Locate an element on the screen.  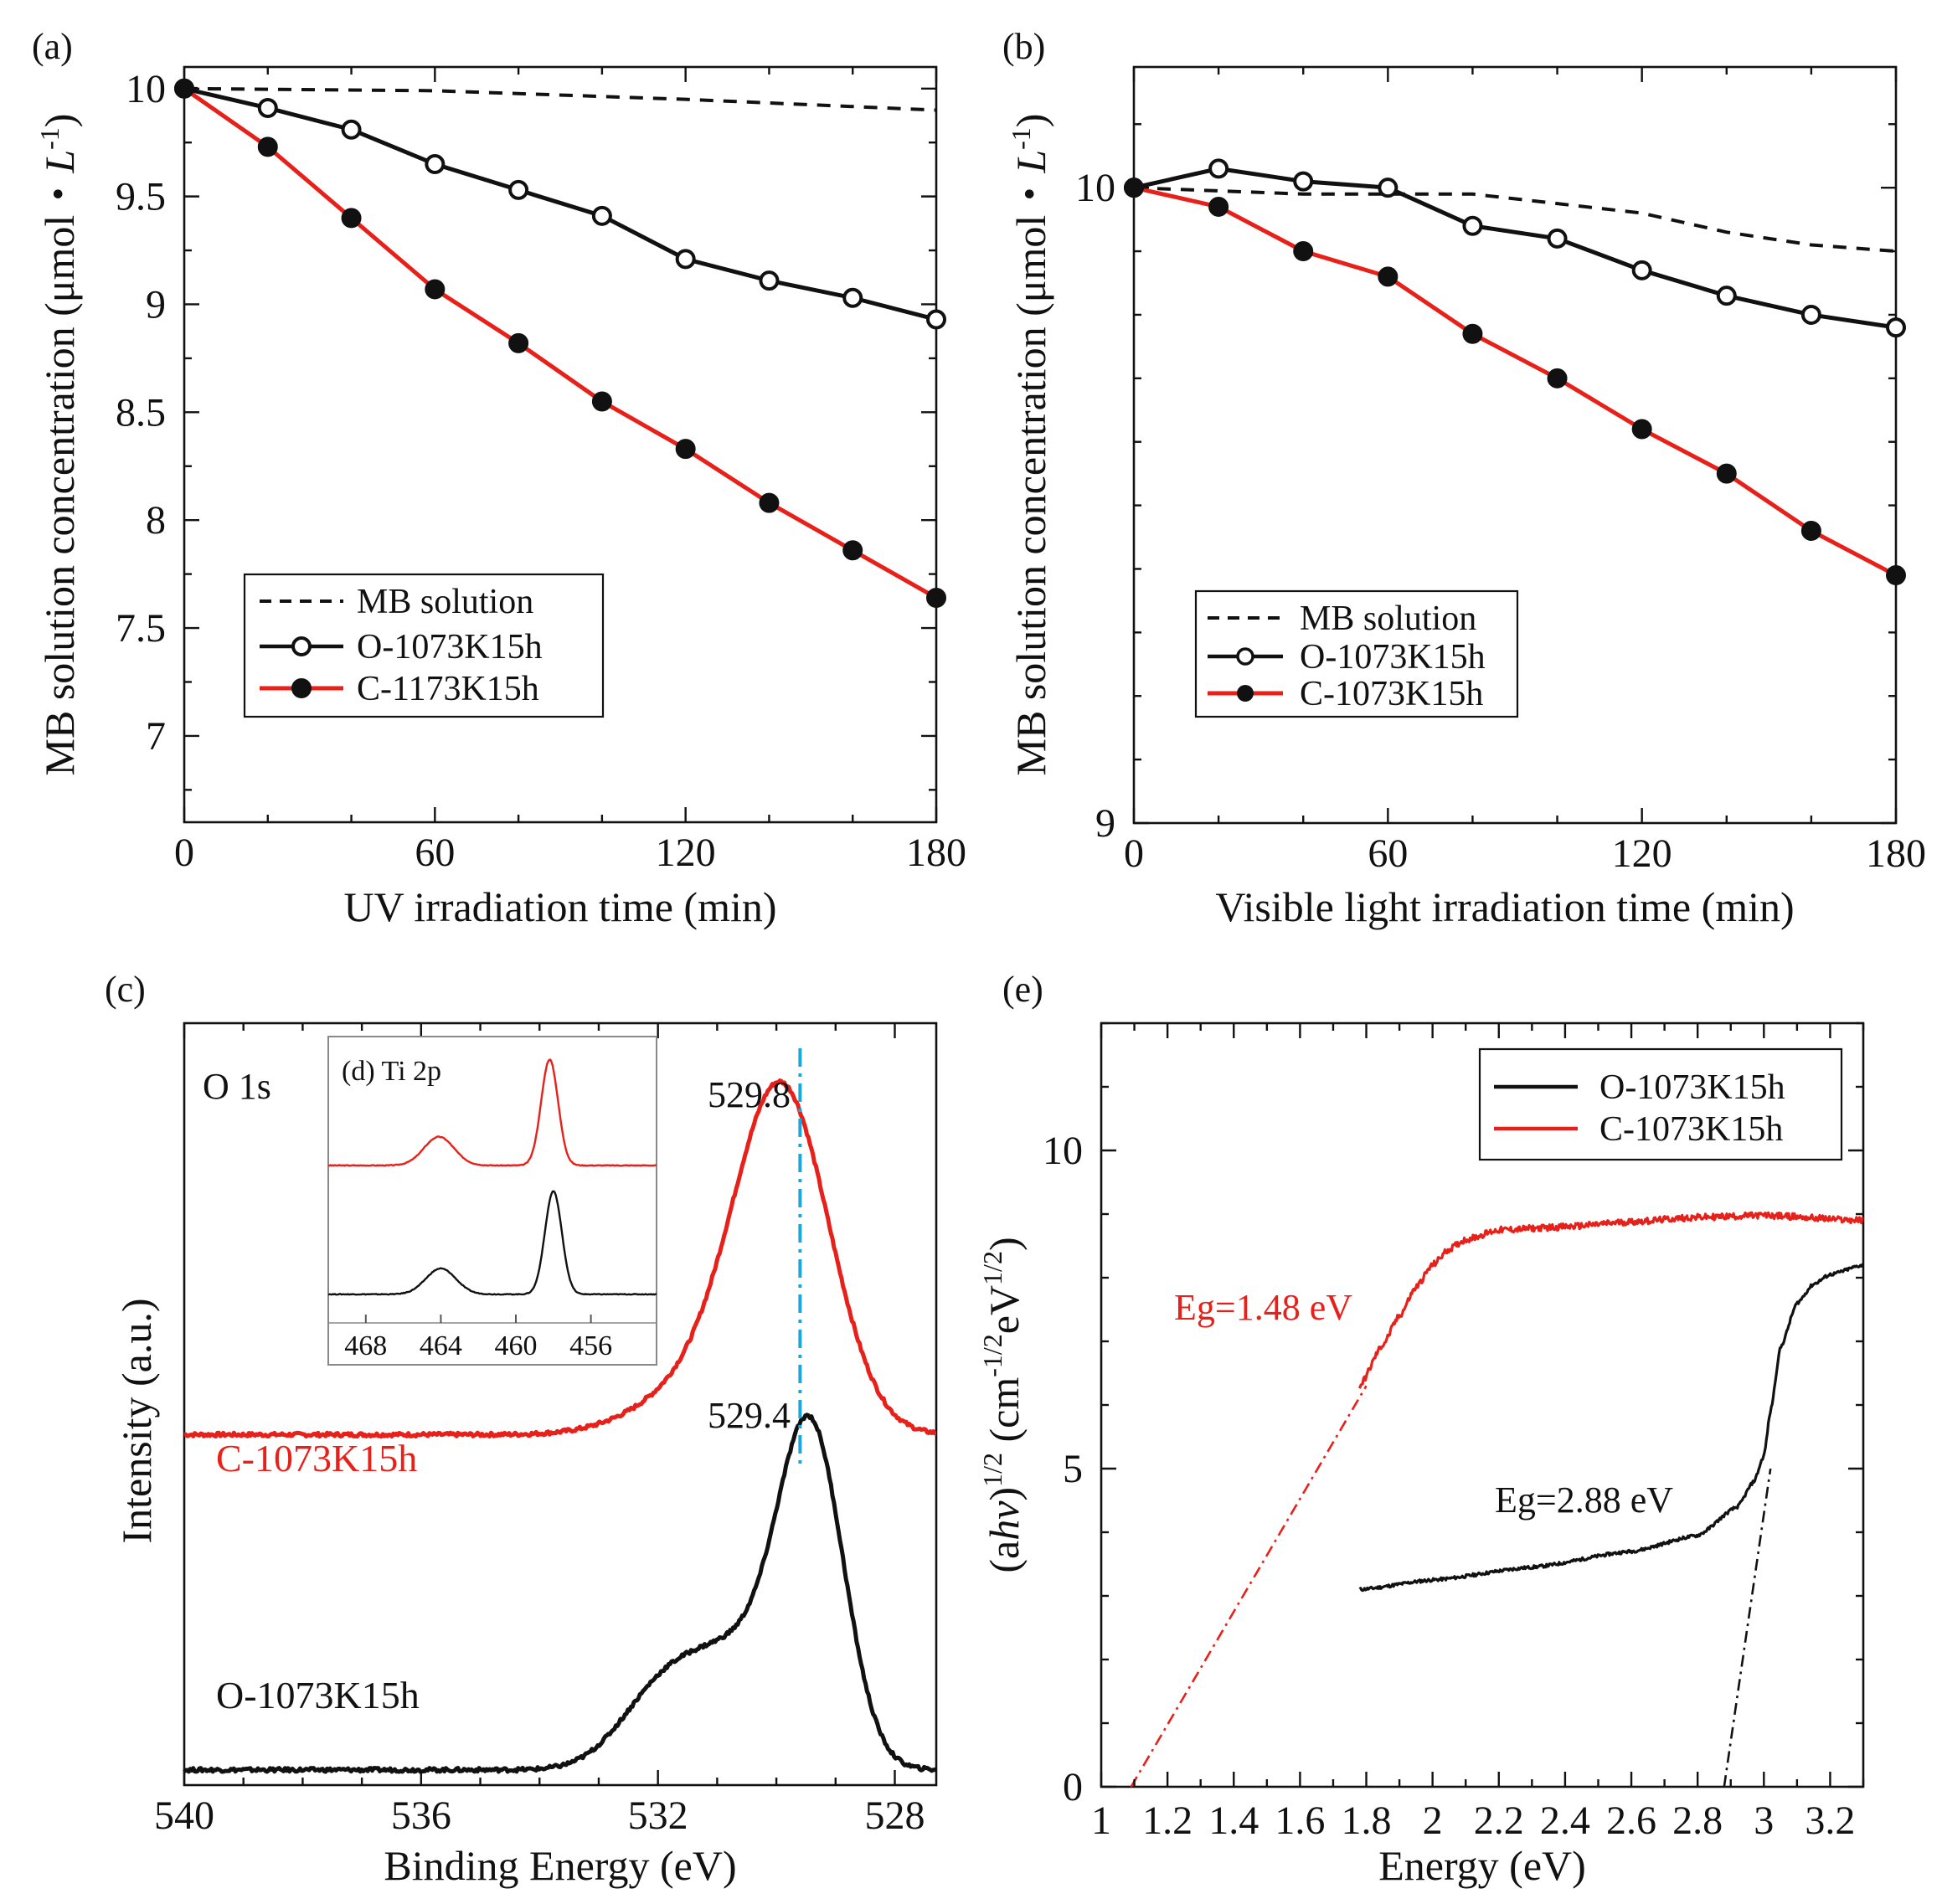
curve-label-black: O-1073K15h is located at coordinates (318, 1695).